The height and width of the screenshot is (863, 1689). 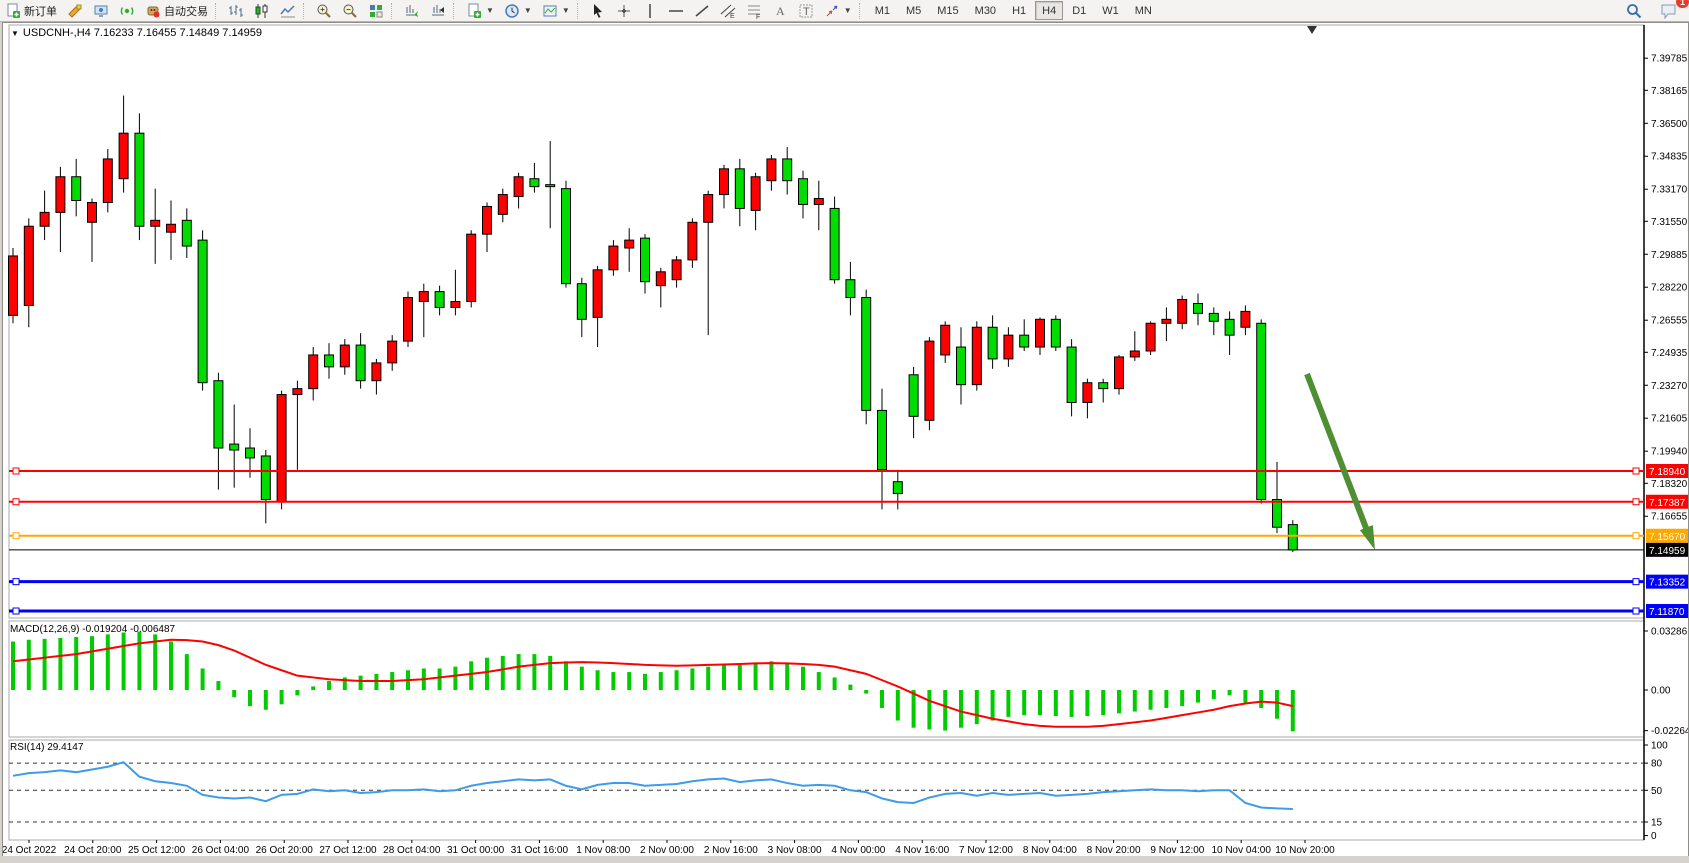 What do you see at coordinates (948, 10) in the screenshot?
I see `timeframe-m15-button: M15` at bounding box center [948, 10].